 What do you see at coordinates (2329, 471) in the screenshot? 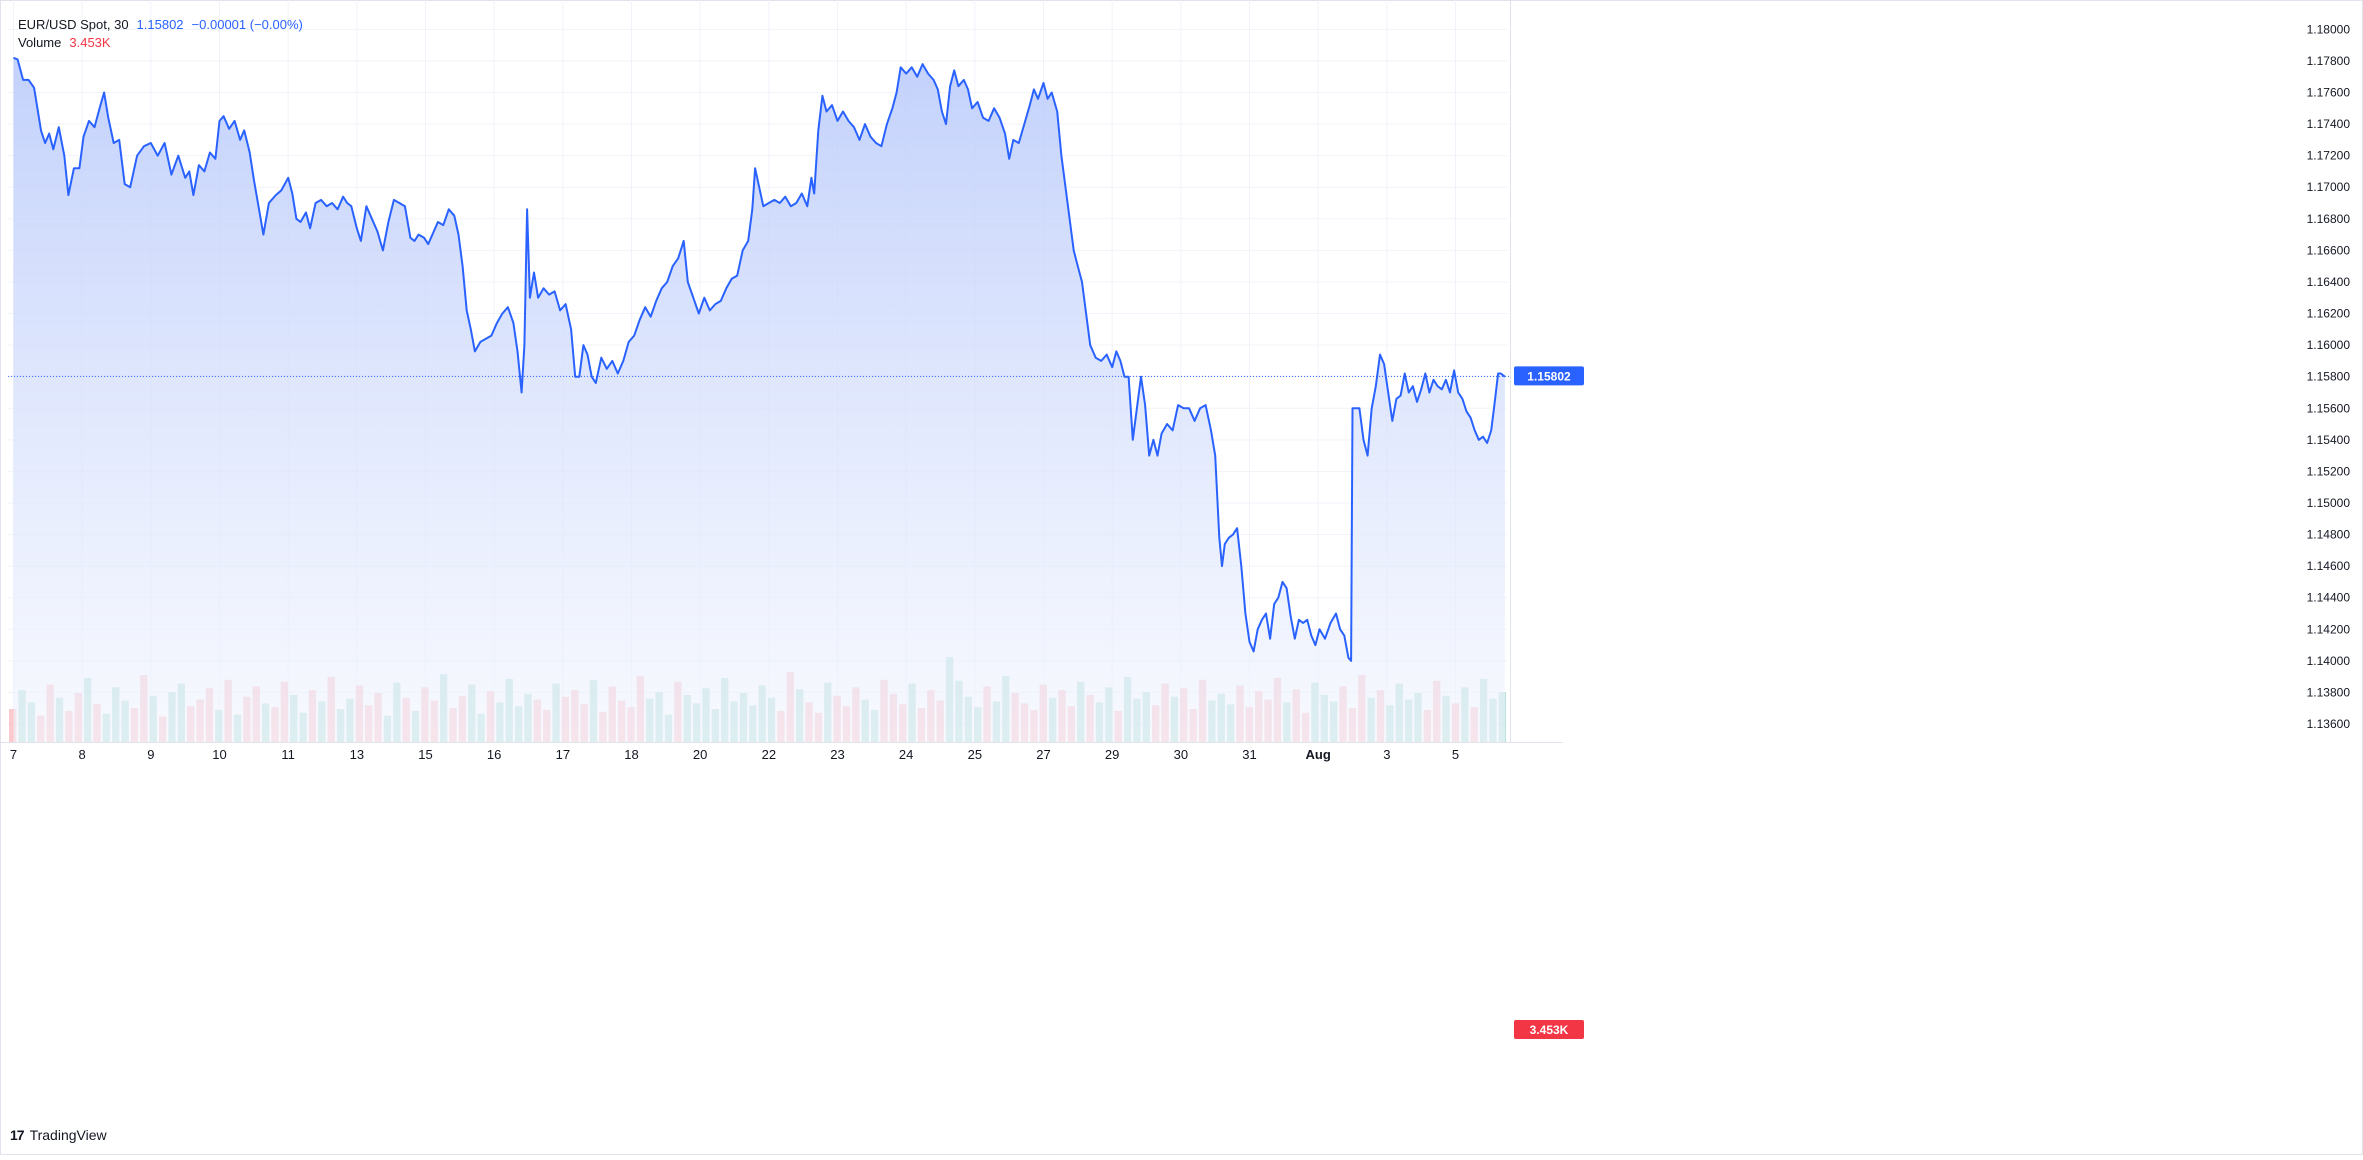
I see `y-tick-label: 1.15200` at bounding box center [2329, 471].